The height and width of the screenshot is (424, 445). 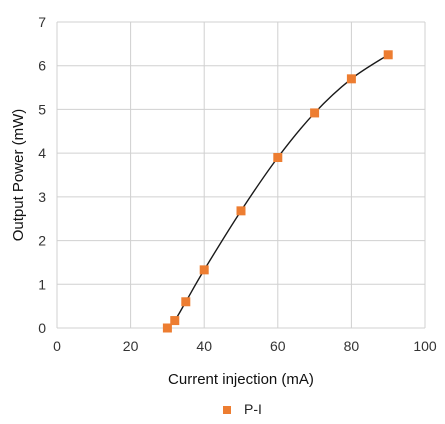 What do you see at coordinates (57, 346) in the screenshot?
I see `x-tick-label: 0` at bounding box center [57, 346].